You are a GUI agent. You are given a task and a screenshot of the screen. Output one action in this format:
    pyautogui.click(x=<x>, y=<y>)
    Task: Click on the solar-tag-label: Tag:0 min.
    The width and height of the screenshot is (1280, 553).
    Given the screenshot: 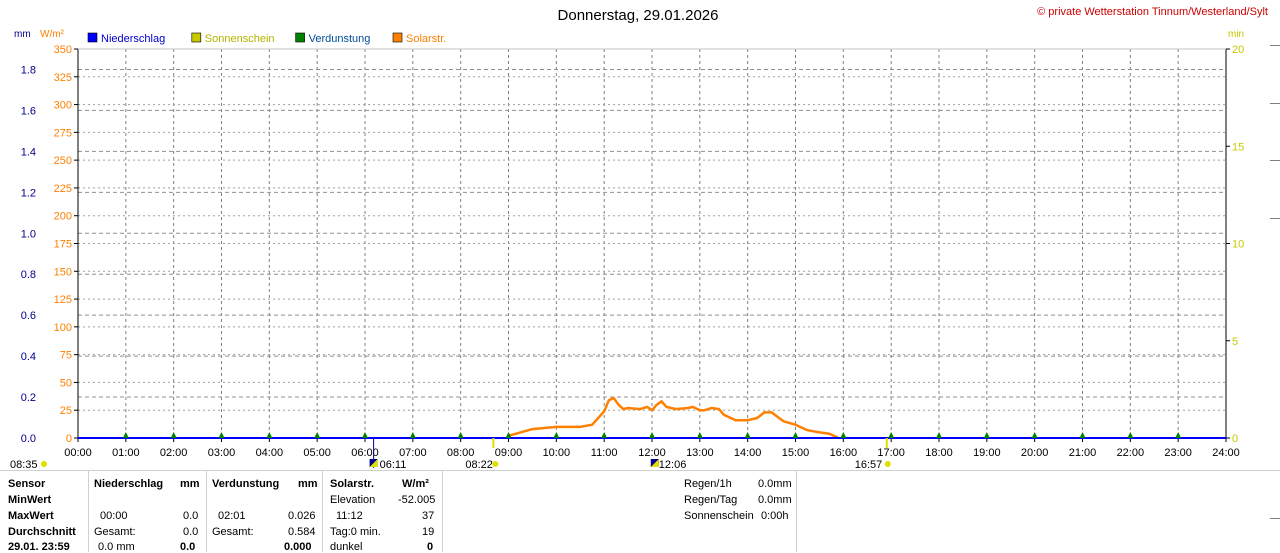 What is the action you would take?
    pyautogui.click(x=355, y=532)
    